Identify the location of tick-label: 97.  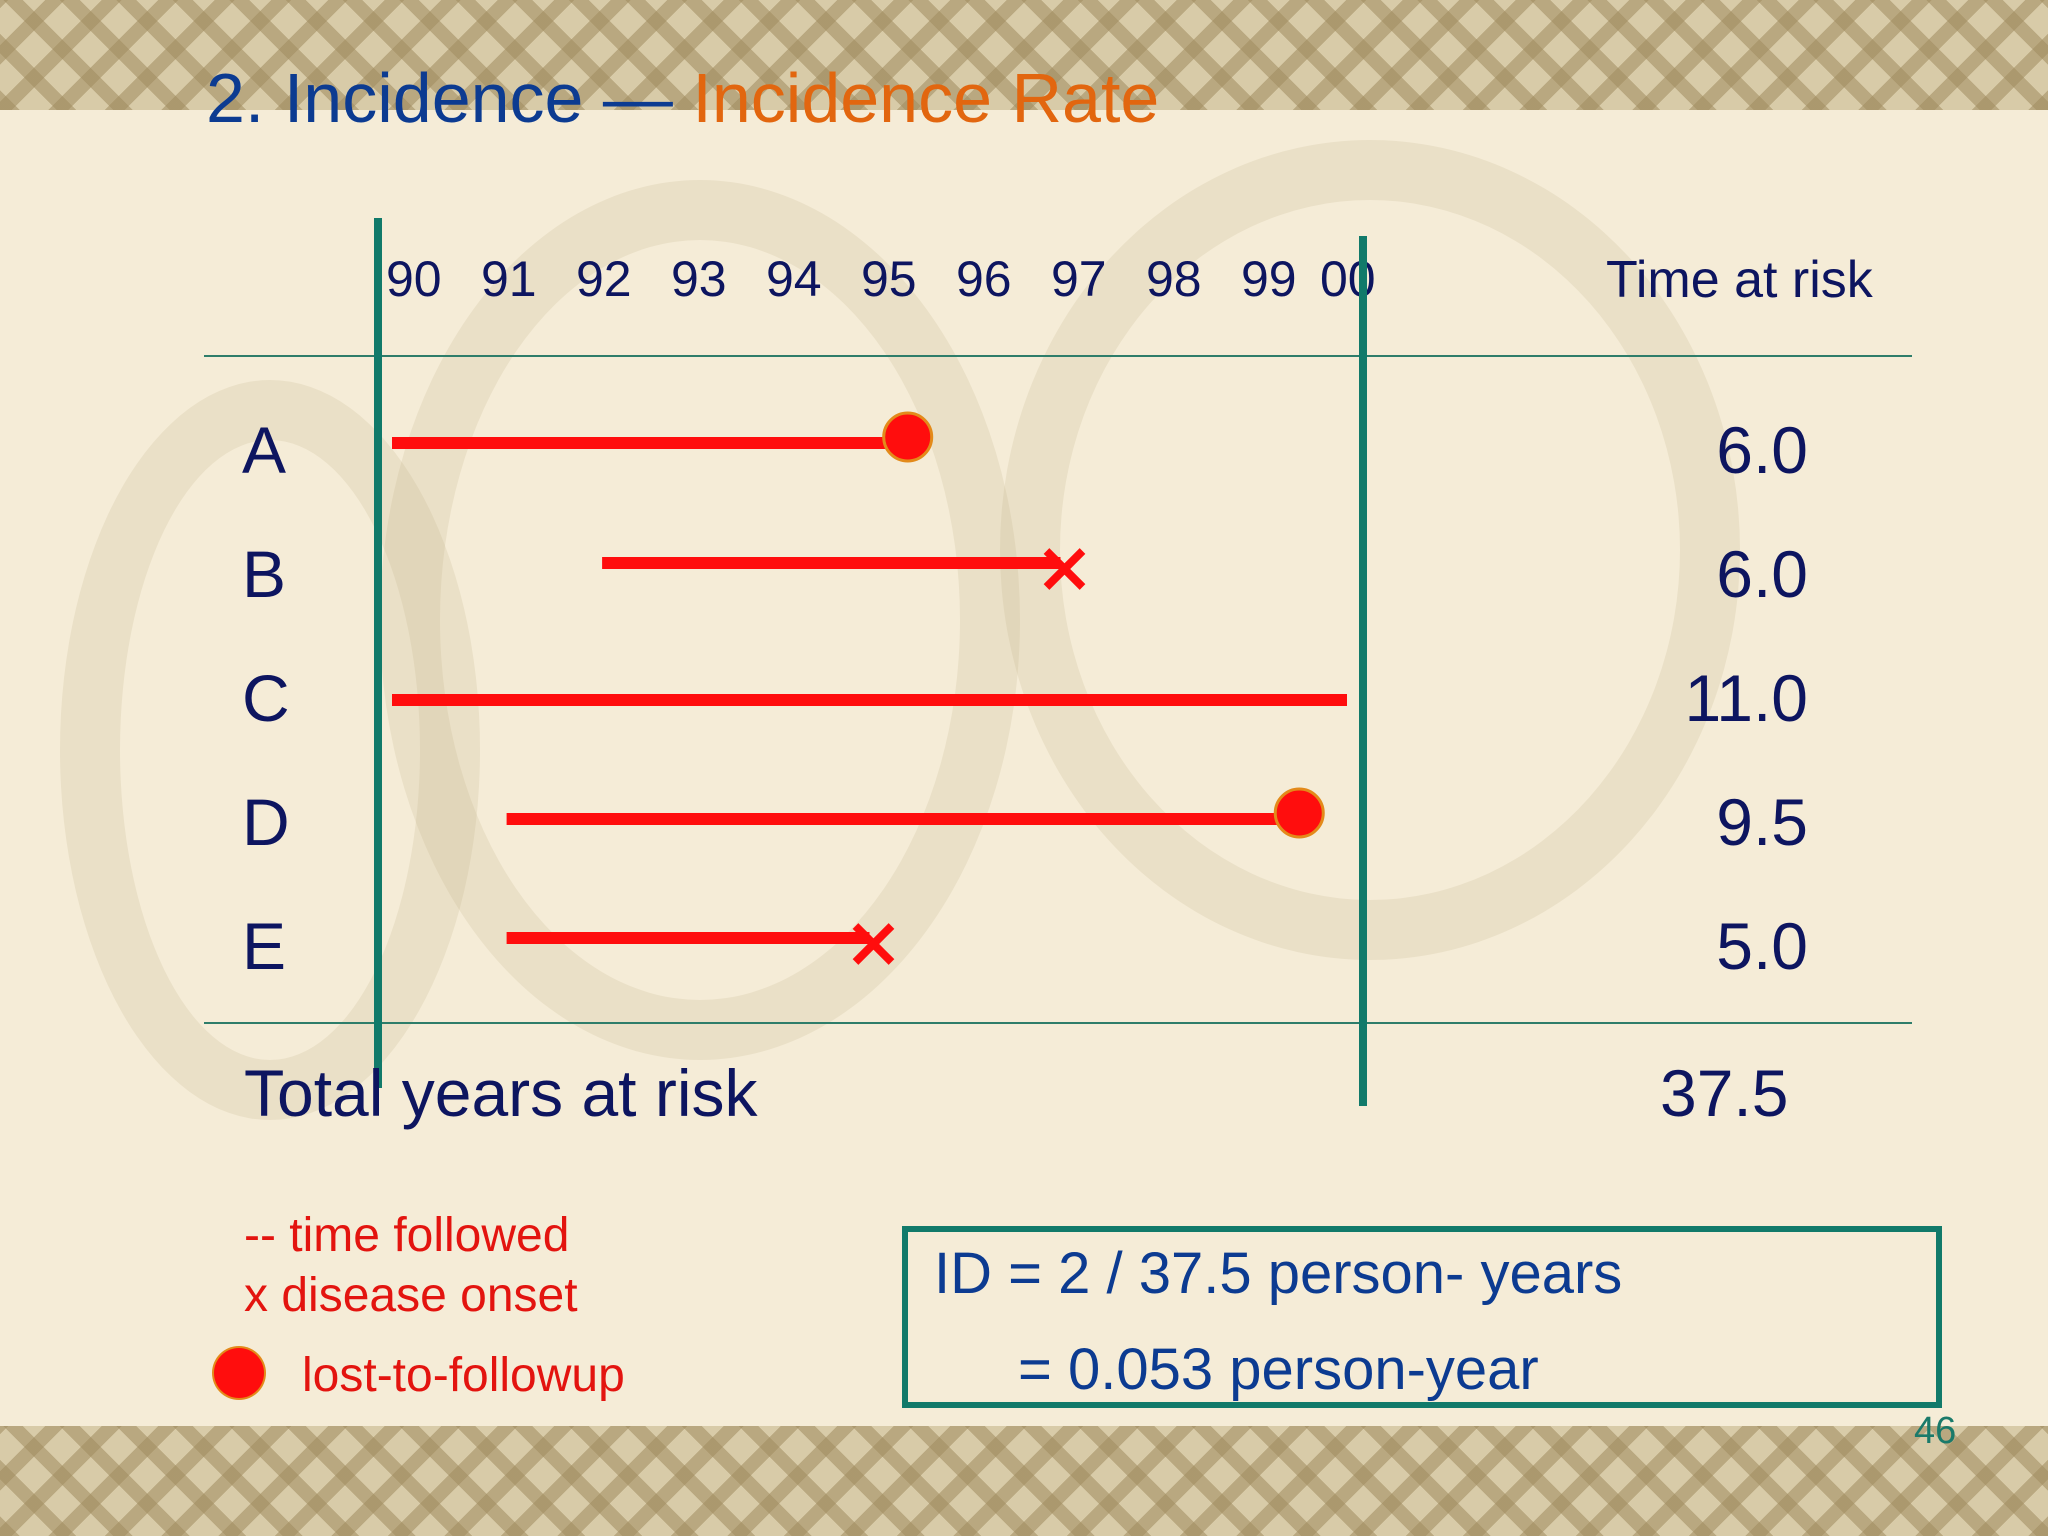
(1079, 279).